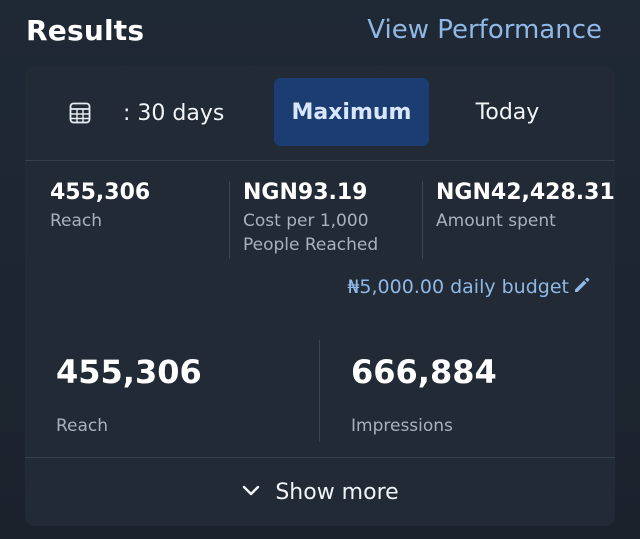  What do you see at coordinates (311, 233) in the screenshot?
I see `metric-cost-label: Cost per 1,000 People Reached` at bounding box center [311, 233].